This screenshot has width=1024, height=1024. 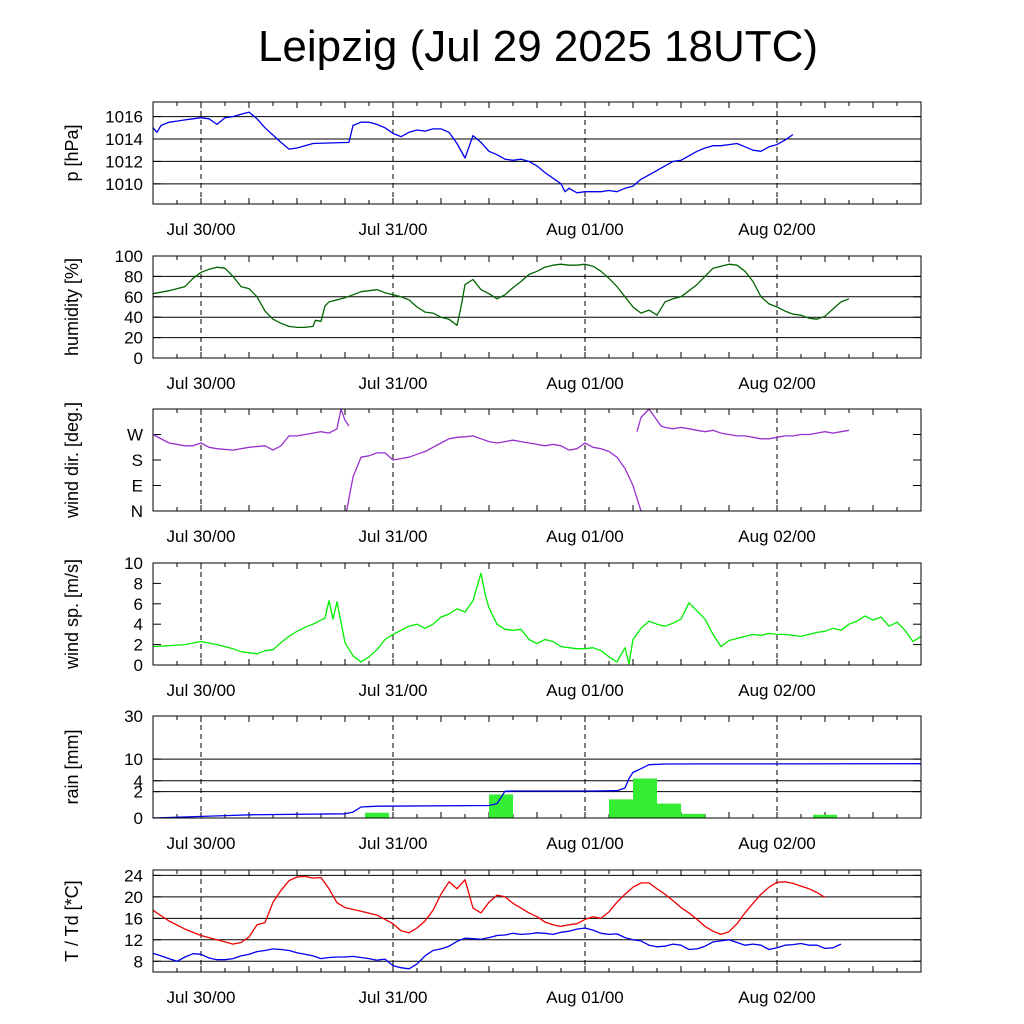 What do you see at coordinates (133, 297) in the screenshot?
I see `y-tick-label: 60` at bounding box center [133, 297].